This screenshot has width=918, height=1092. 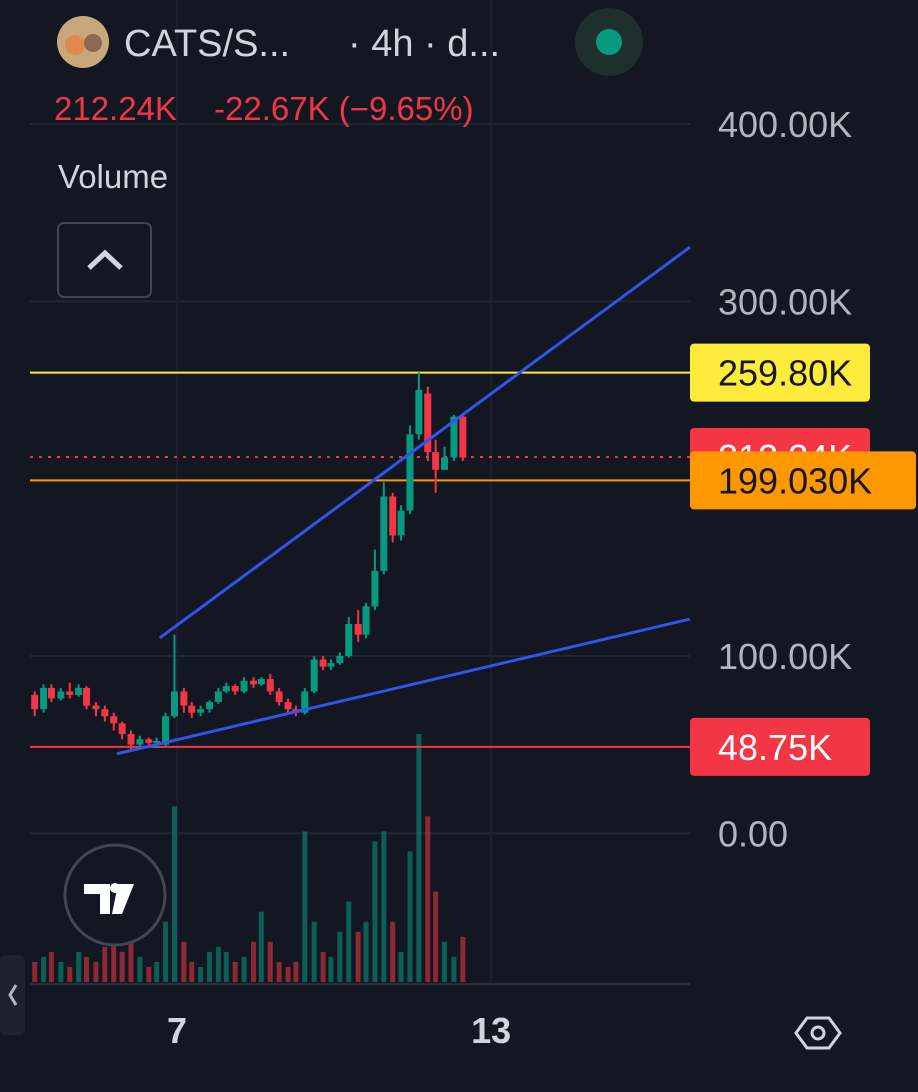 What do you see at coordinates (785, 301) in the screenshot?
I see `y-tick-label: 300.00K` at bounding box center [785, 301].